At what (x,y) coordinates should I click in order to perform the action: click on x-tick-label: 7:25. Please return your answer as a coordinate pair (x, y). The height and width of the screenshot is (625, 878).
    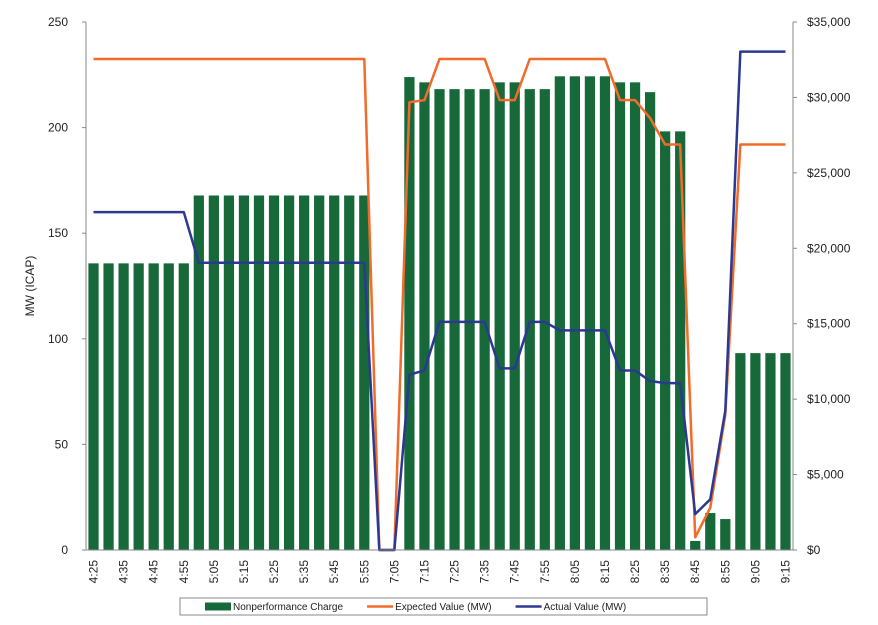
    Looking at the image, I should click on (455, 572).